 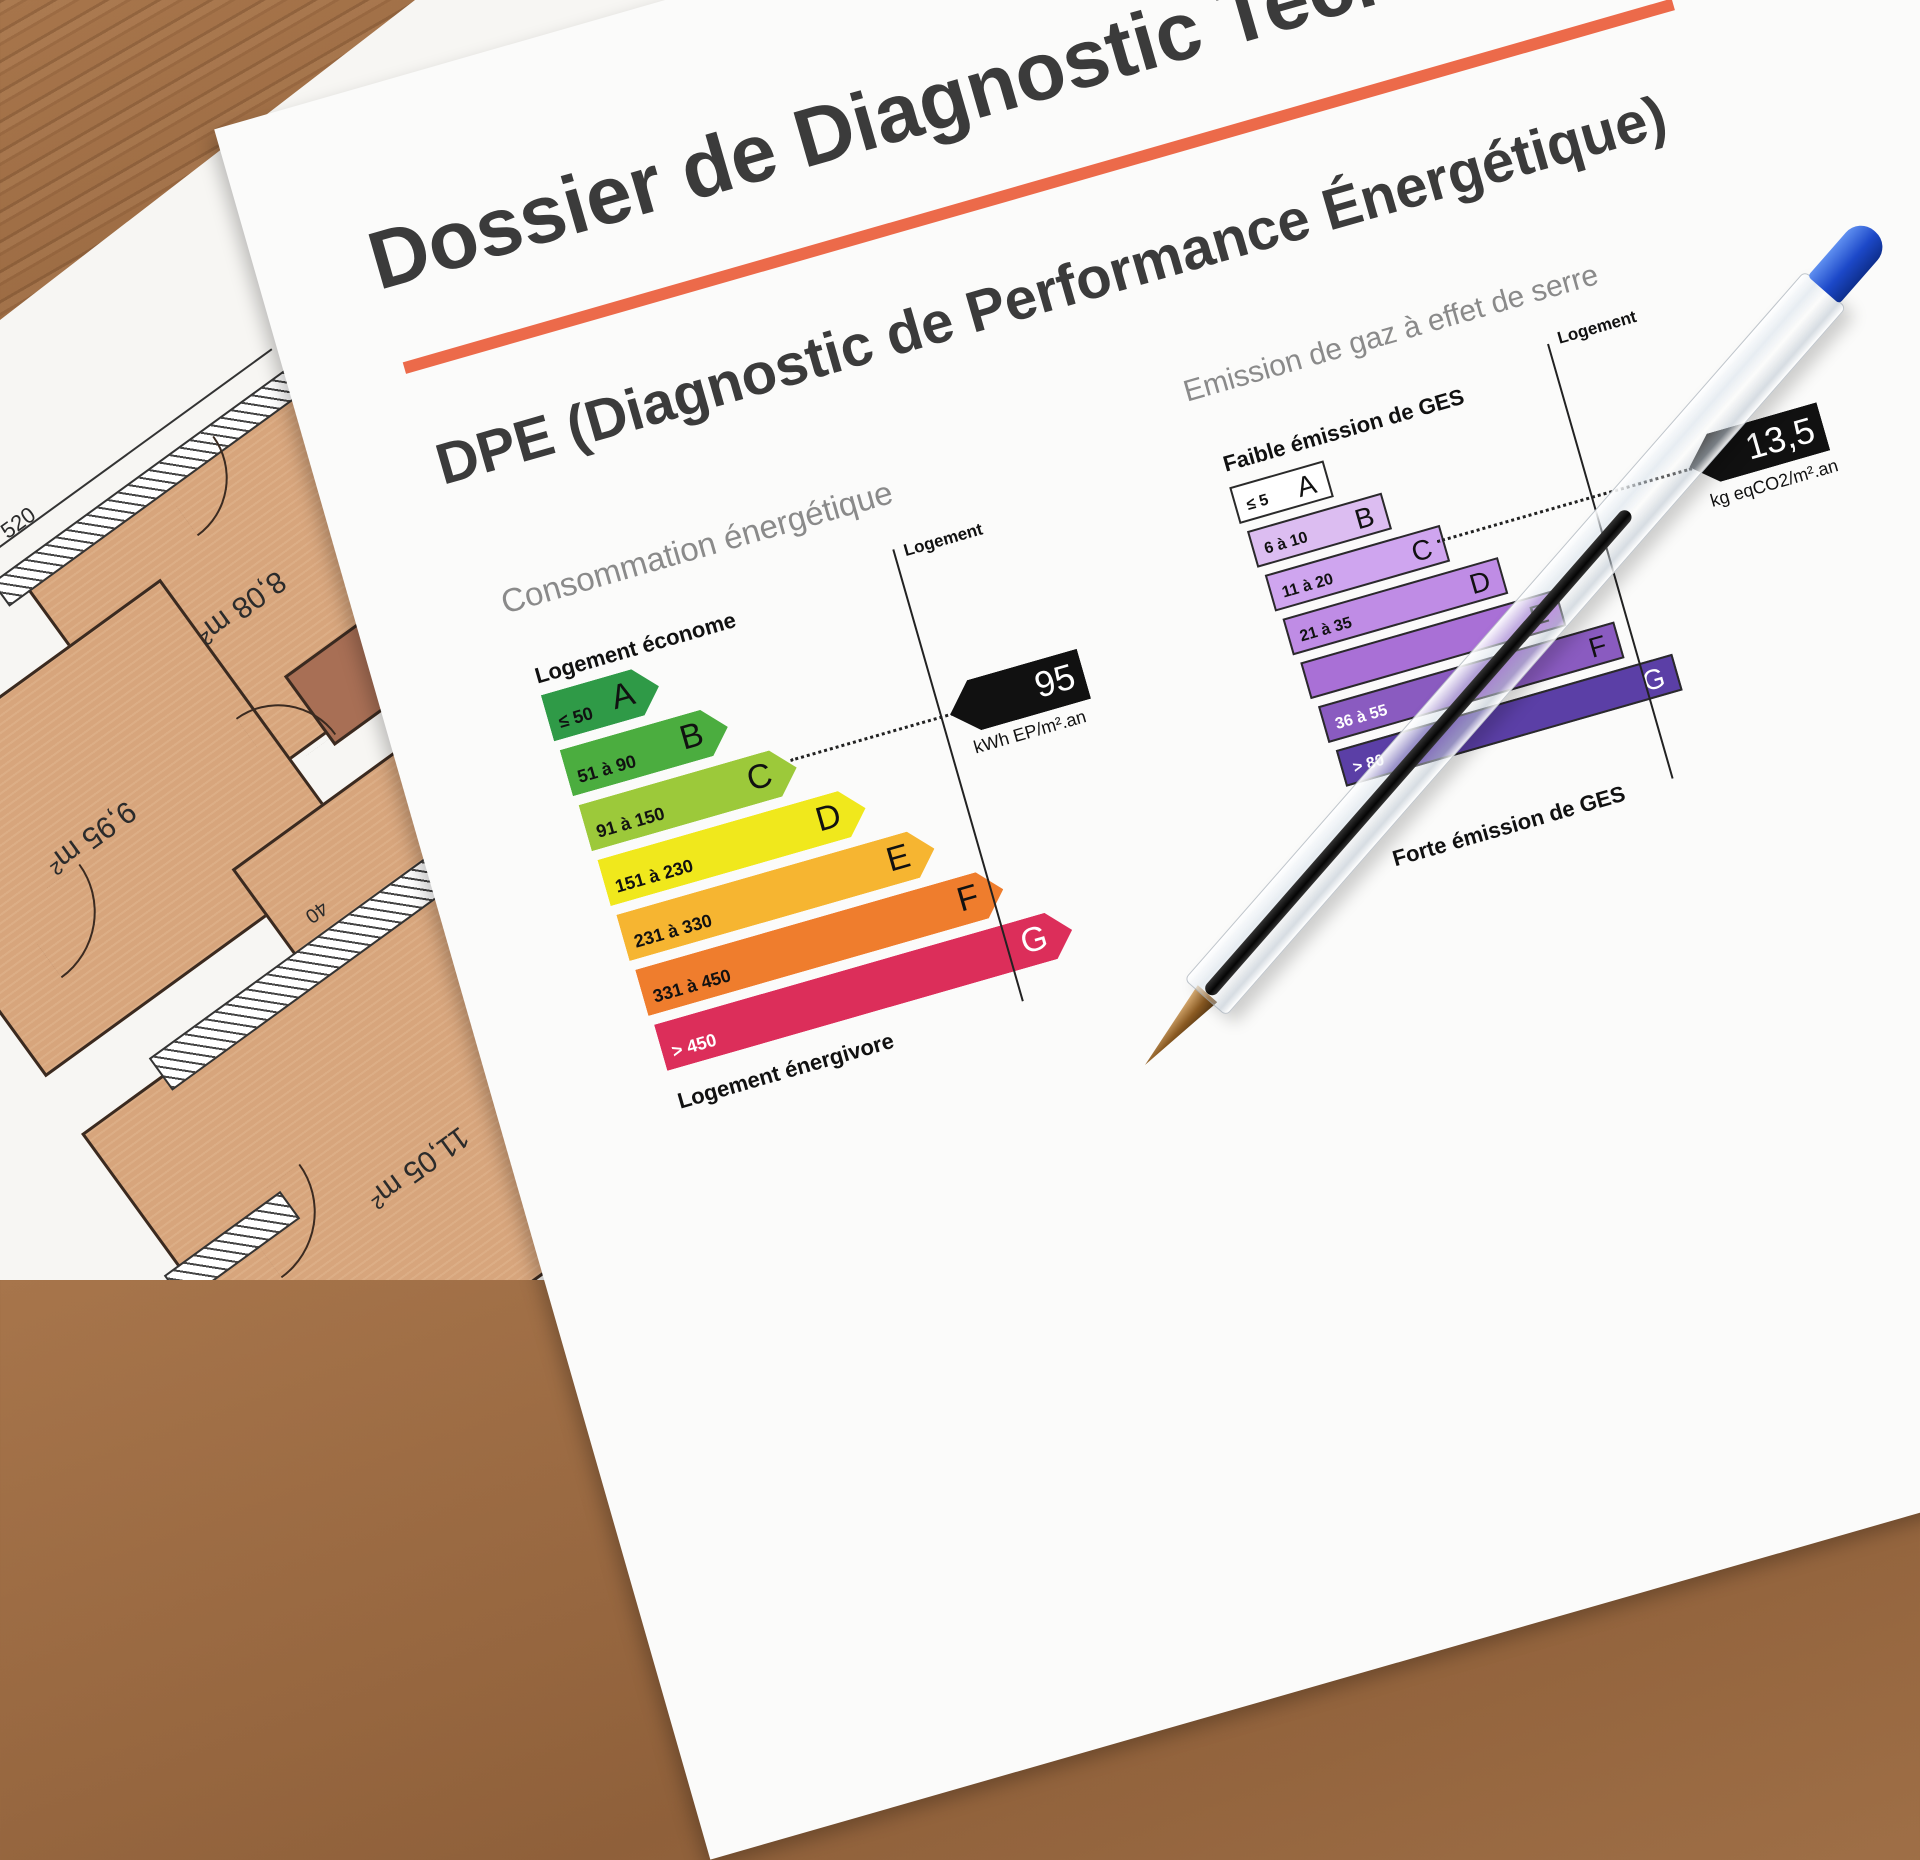 What do you see at coordinates (576, 717) in the screenshot?
I see `class-range: ≤ 50` at bounding box center [576, 717].